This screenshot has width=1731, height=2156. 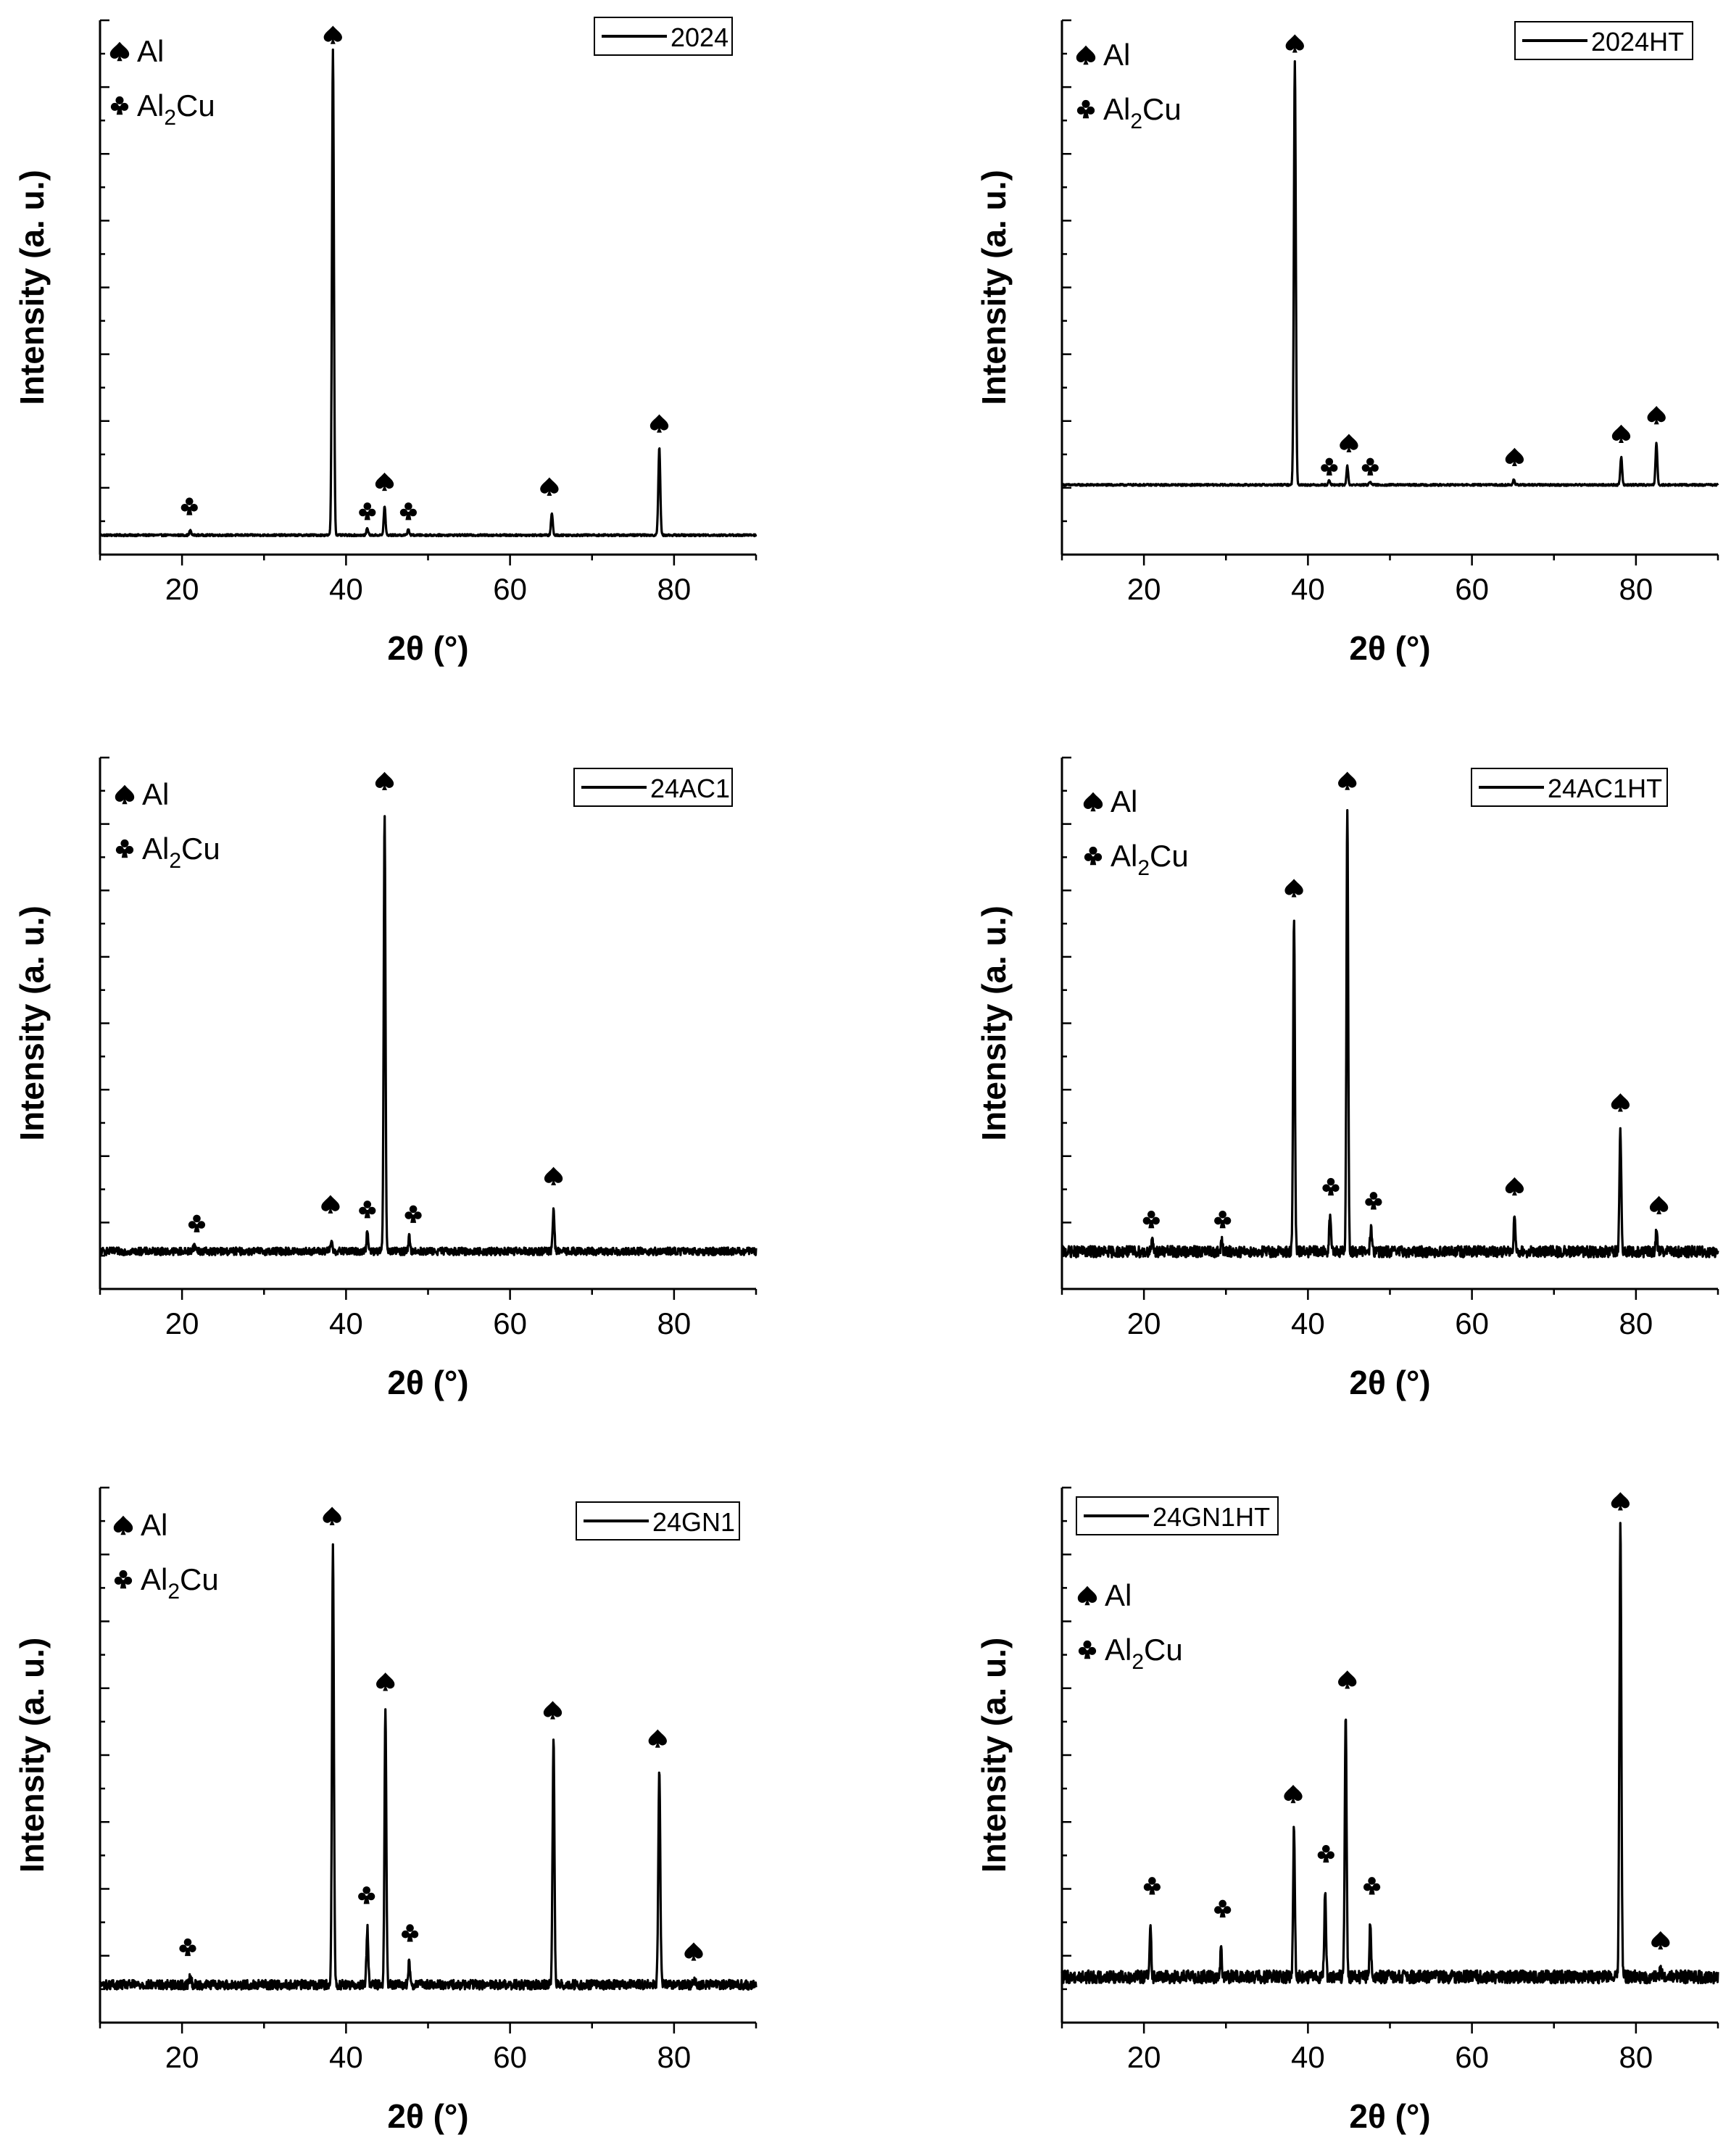 I want to click on legend-label: 2024HT, so click(x=1637, y=42).